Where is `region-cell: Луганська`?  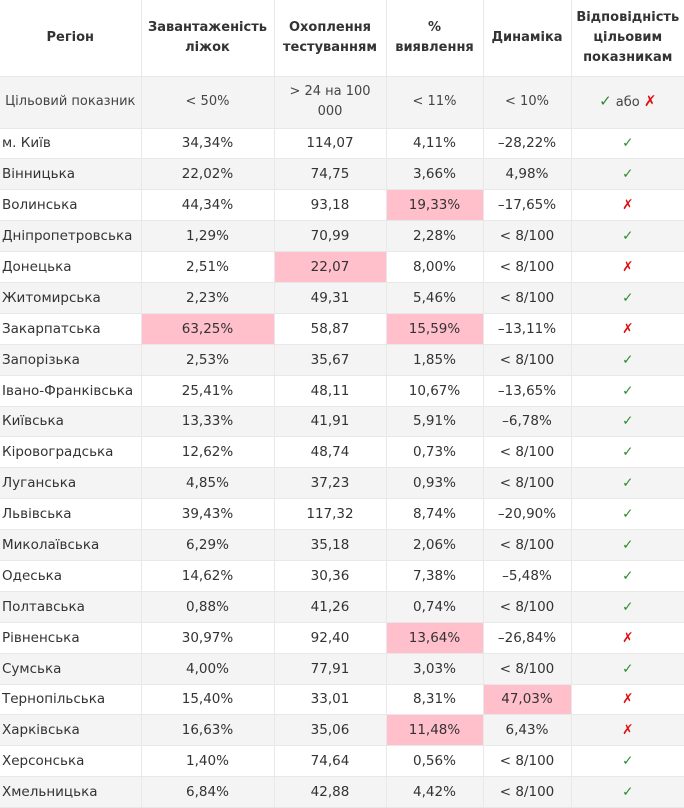 region-cell: Луганська is located at coordinates (71, 483).